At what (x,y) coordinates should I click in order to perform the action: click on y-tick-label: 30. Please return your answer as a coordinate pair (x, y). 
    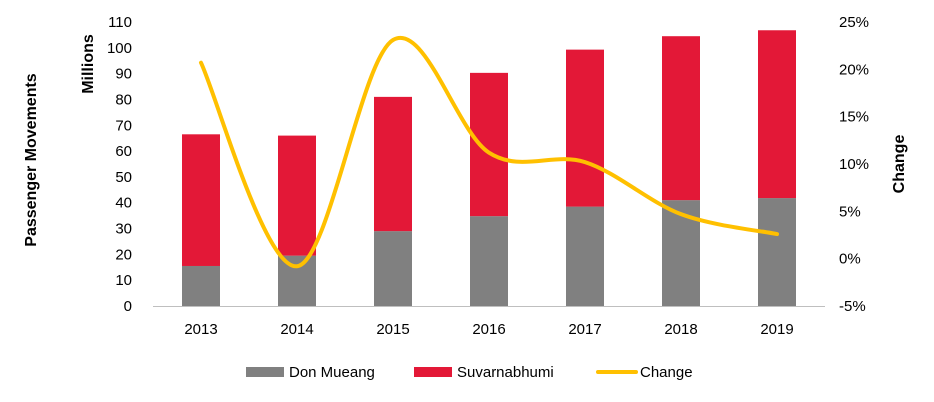
    Looking at the image, I should click on (123, 229).